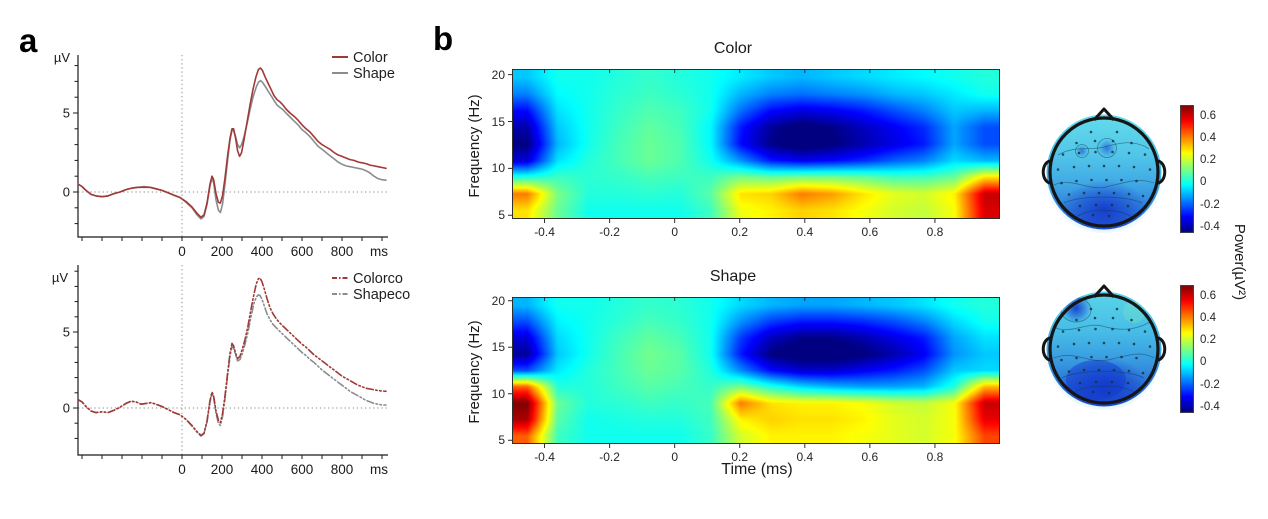 This screenshot has height=519, width=1268. I want to click on x-unit-label: ms, so click(379, 469).